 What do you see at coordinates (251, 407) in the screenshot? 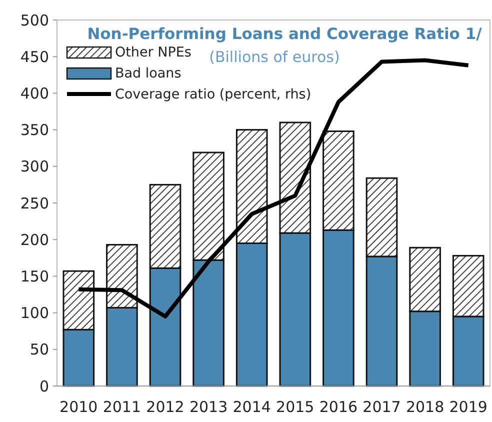
I see `x-tick-label: 2014` at bounding box center [251, 407].